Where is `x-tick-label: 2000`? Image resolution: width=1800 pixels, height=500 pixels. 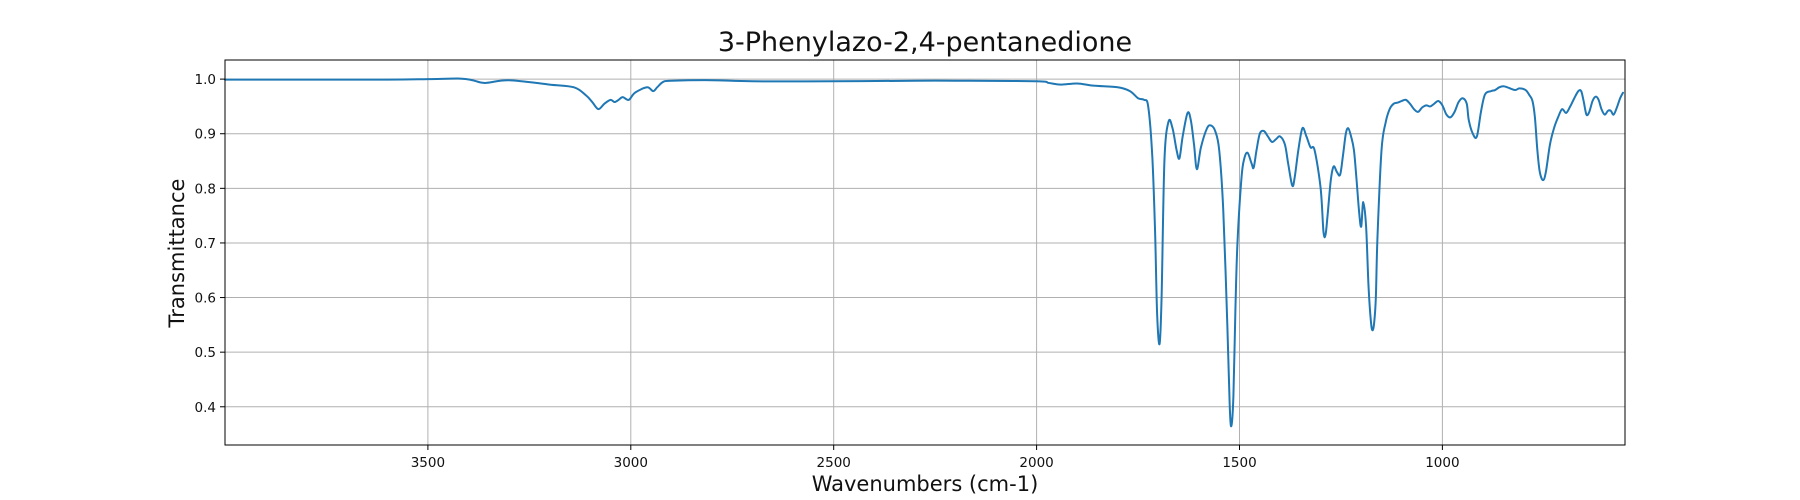
x-tick-label: 2000 is located at coordinates (1036, 463).